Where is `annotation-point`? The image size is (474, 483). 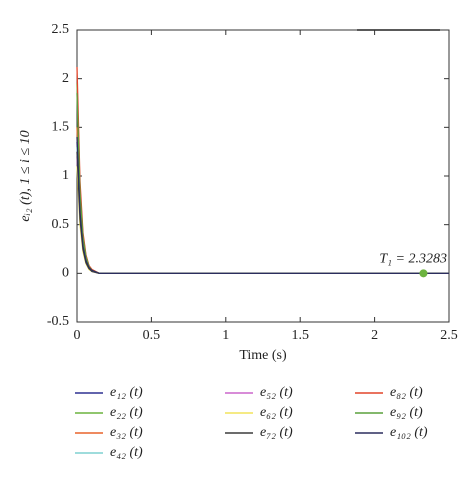 annotation-point is located at coordinates (423, 273).